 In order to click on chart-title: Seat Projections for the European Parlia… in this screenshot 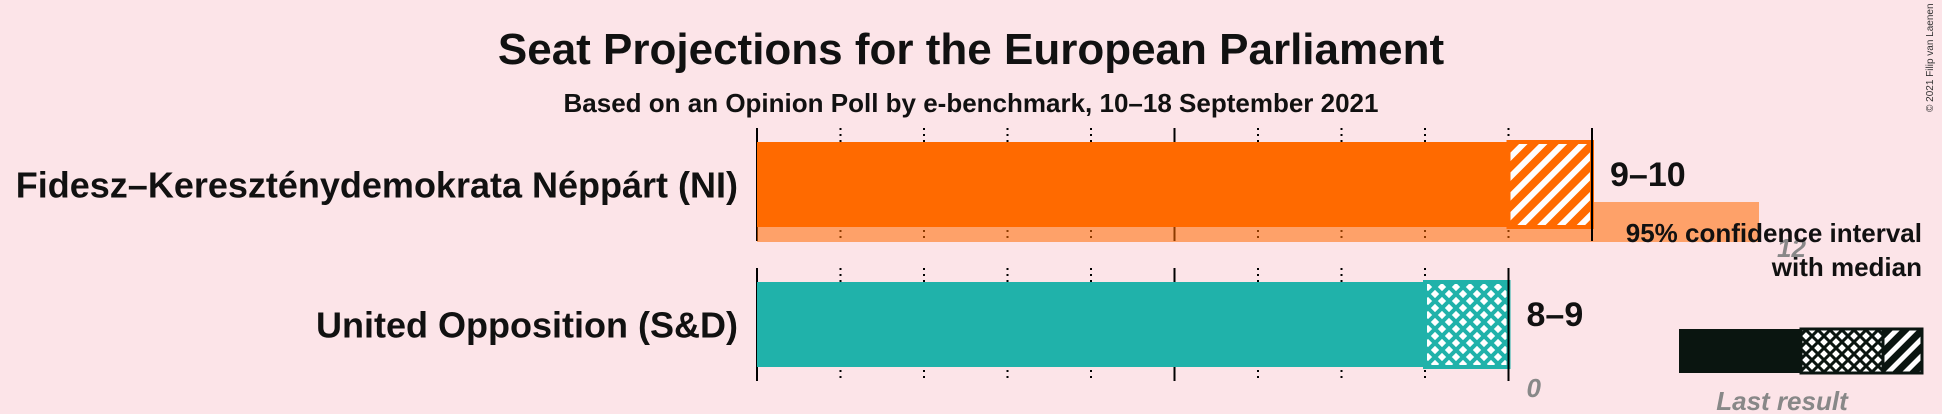, I will do `click(971, 49)`.